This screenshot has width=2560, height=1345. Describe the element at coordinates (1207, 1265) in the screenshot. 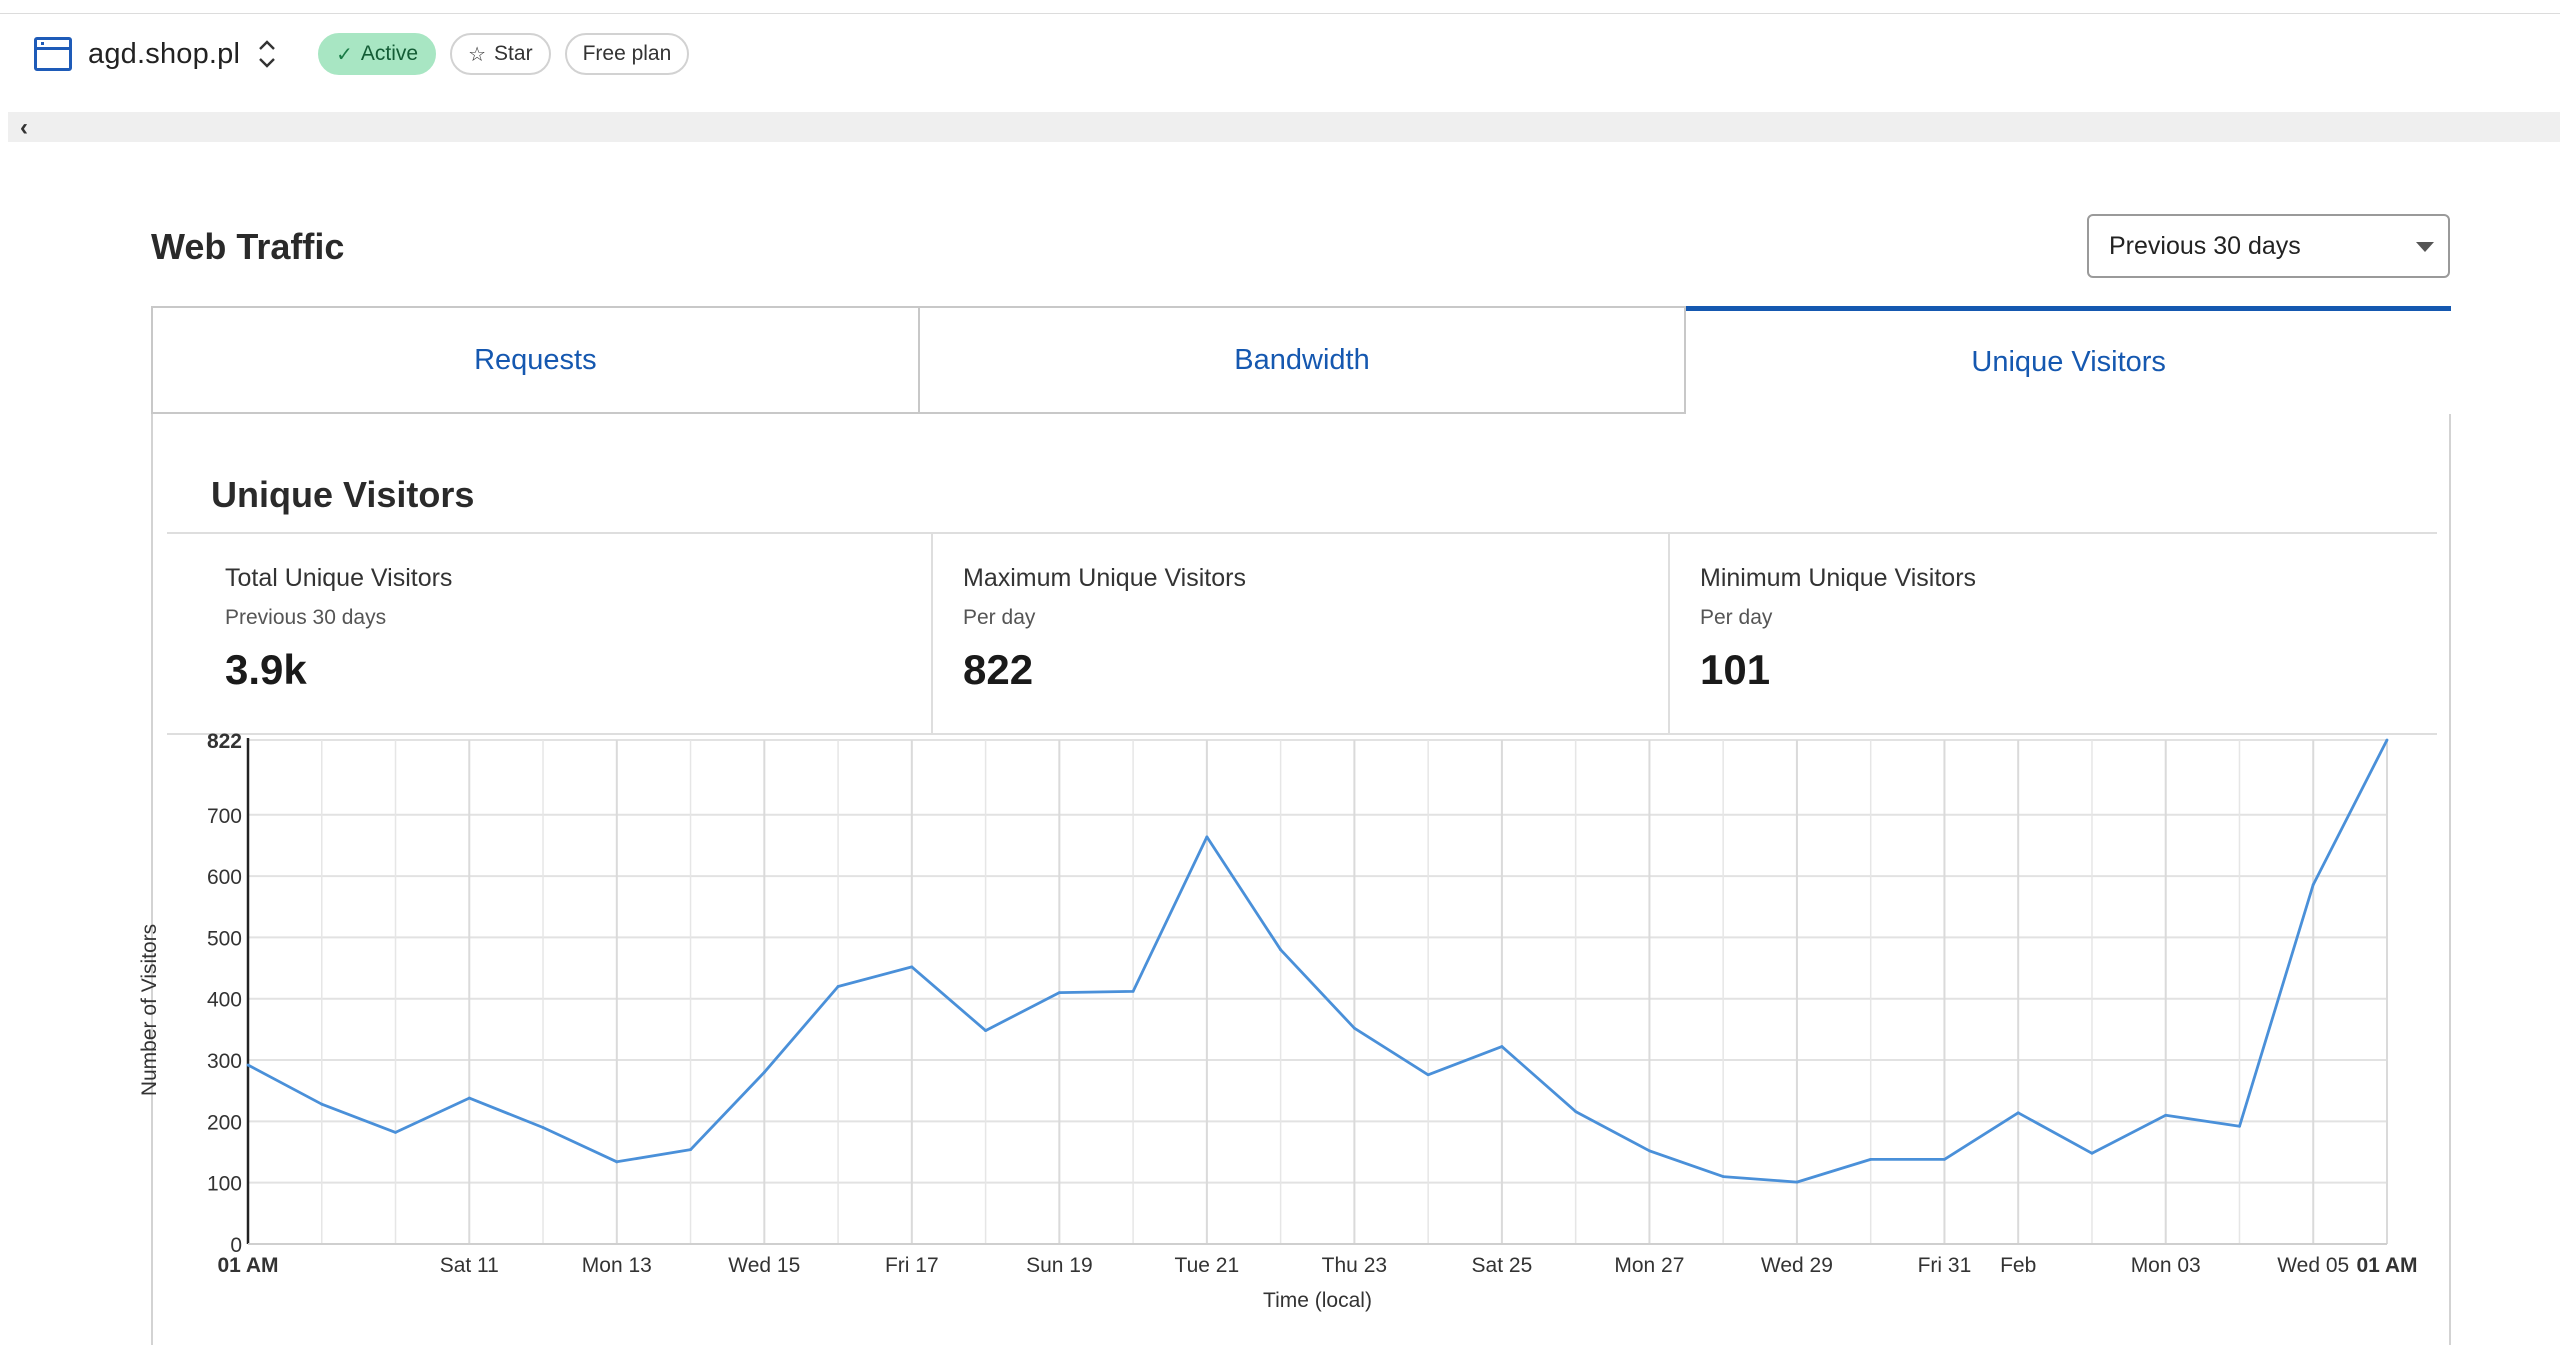

I see `x-tick-label: Tue 21` at that location.